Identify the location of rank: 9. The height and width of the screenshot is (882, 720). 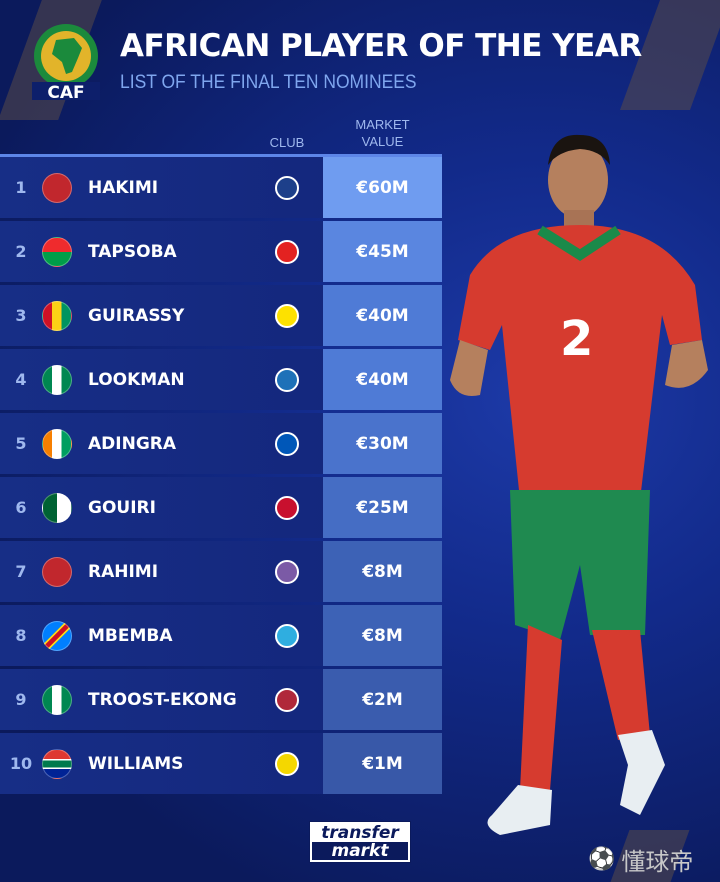
(21, 699).